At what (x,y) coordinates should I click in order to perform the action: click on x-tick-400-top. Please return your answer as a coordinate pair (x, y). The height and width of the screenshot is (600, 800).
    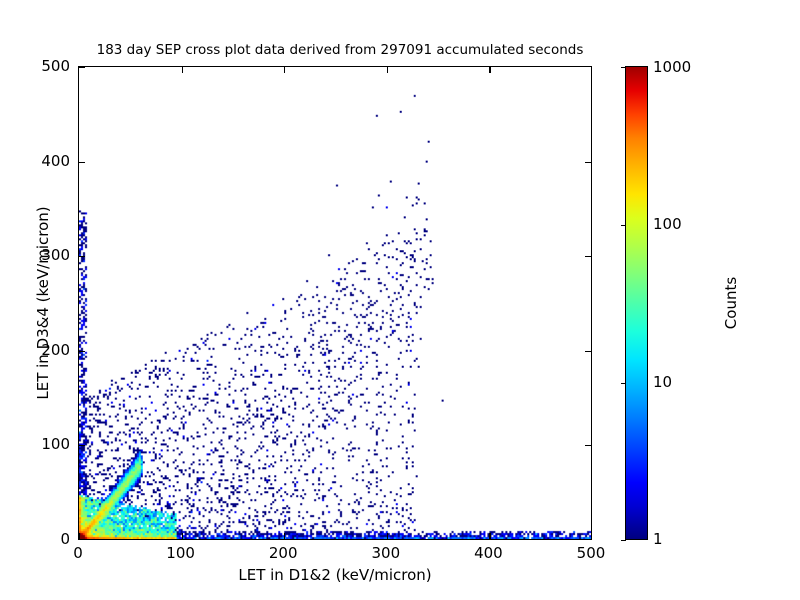
    Looking at the image, I should click on (490, 70).